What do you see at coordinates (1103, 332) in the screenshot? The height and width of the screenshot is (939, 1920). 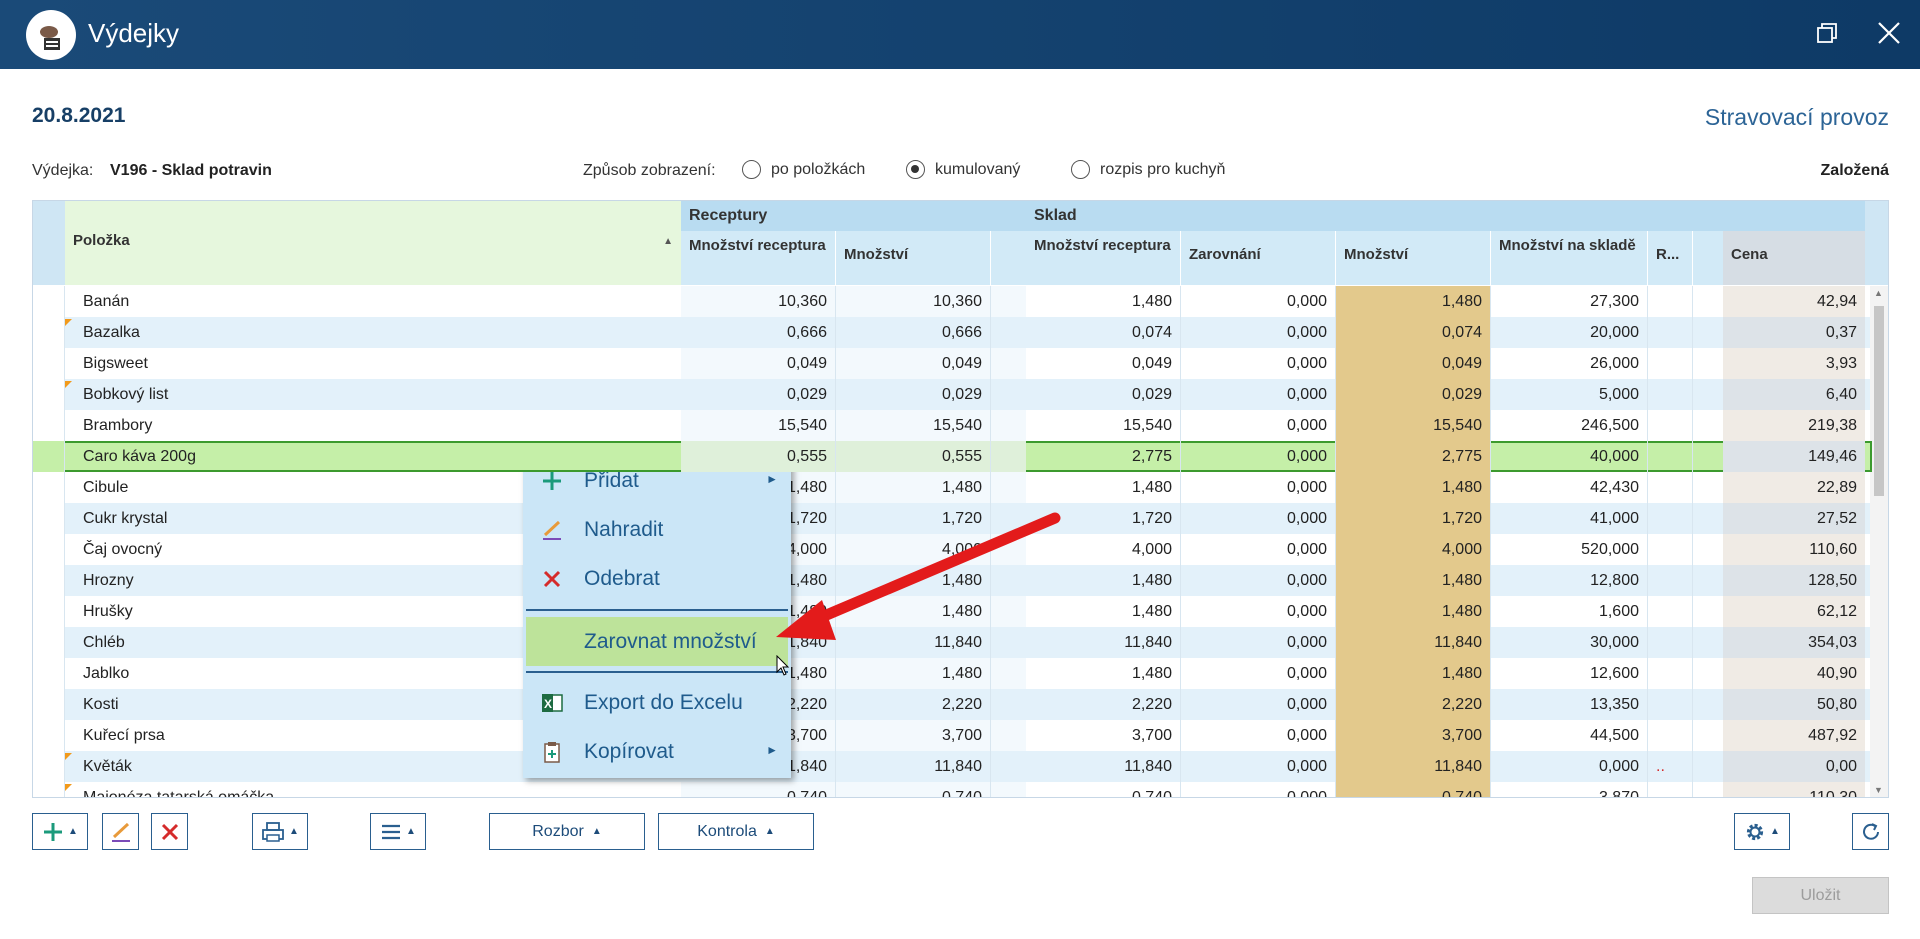 I see `value-cell-sqr: 0,074` at bounding box center [1103, 332].